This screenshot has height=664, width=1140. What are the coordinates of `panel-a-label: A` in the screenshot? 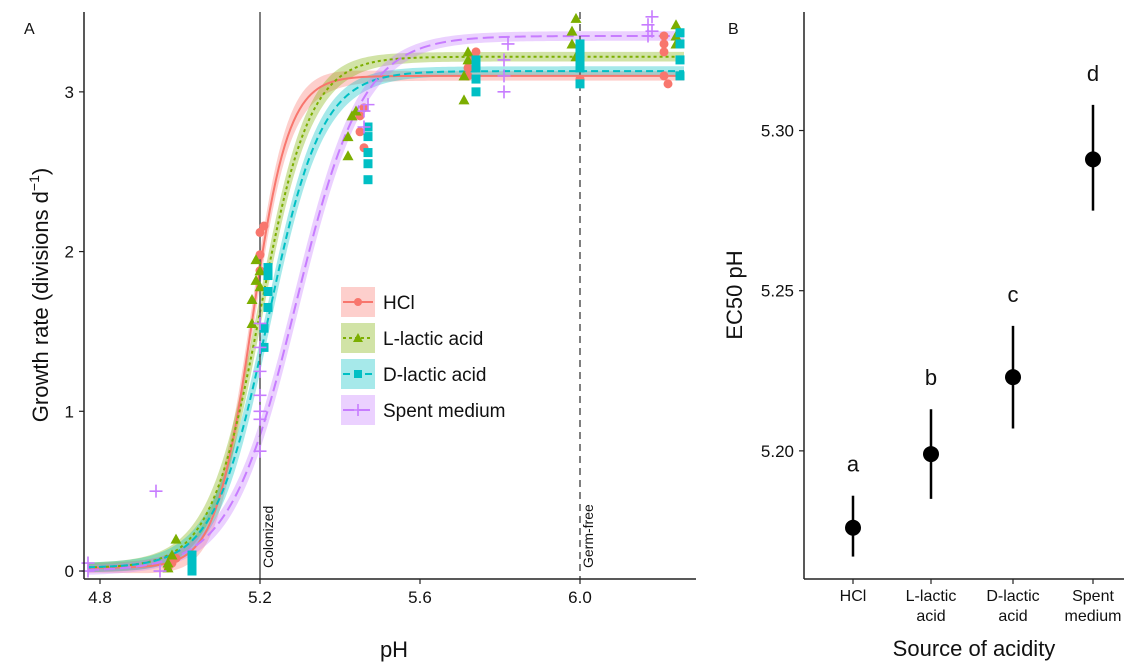 It's located at (29, 29).